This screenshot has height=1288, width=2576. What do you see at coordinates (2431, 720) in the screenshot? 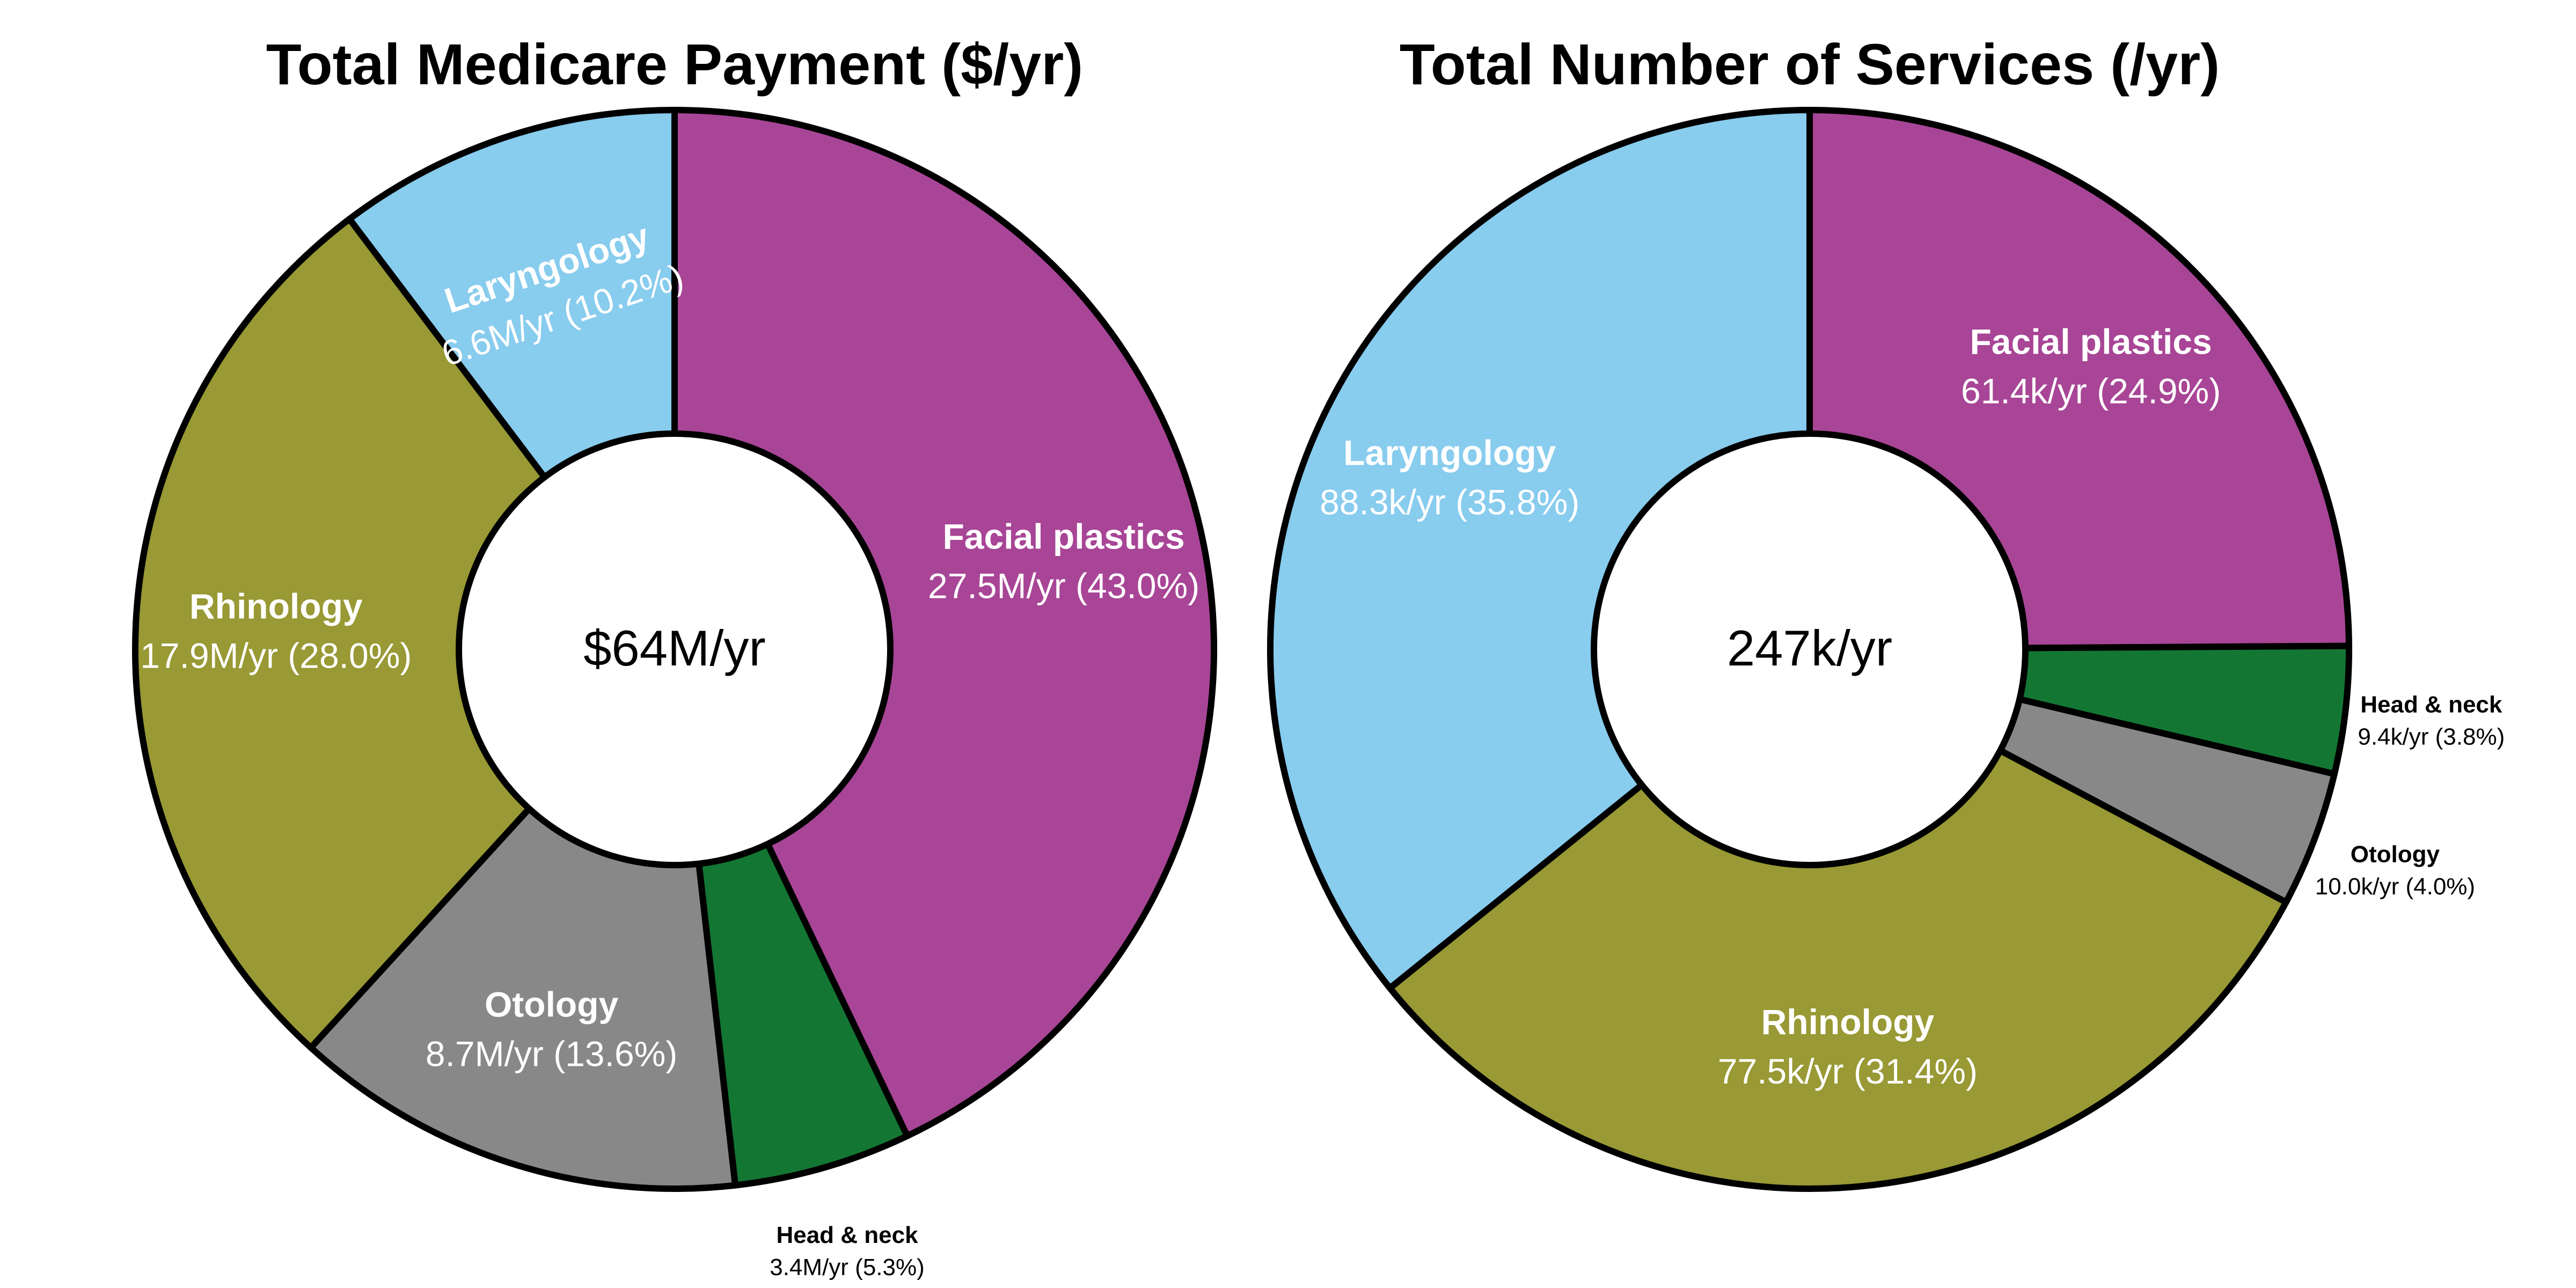
I see `slice-label-head-and-neck: Head & neck 9.4k/yr (3.8%)` at bounding box center [2431, 720].